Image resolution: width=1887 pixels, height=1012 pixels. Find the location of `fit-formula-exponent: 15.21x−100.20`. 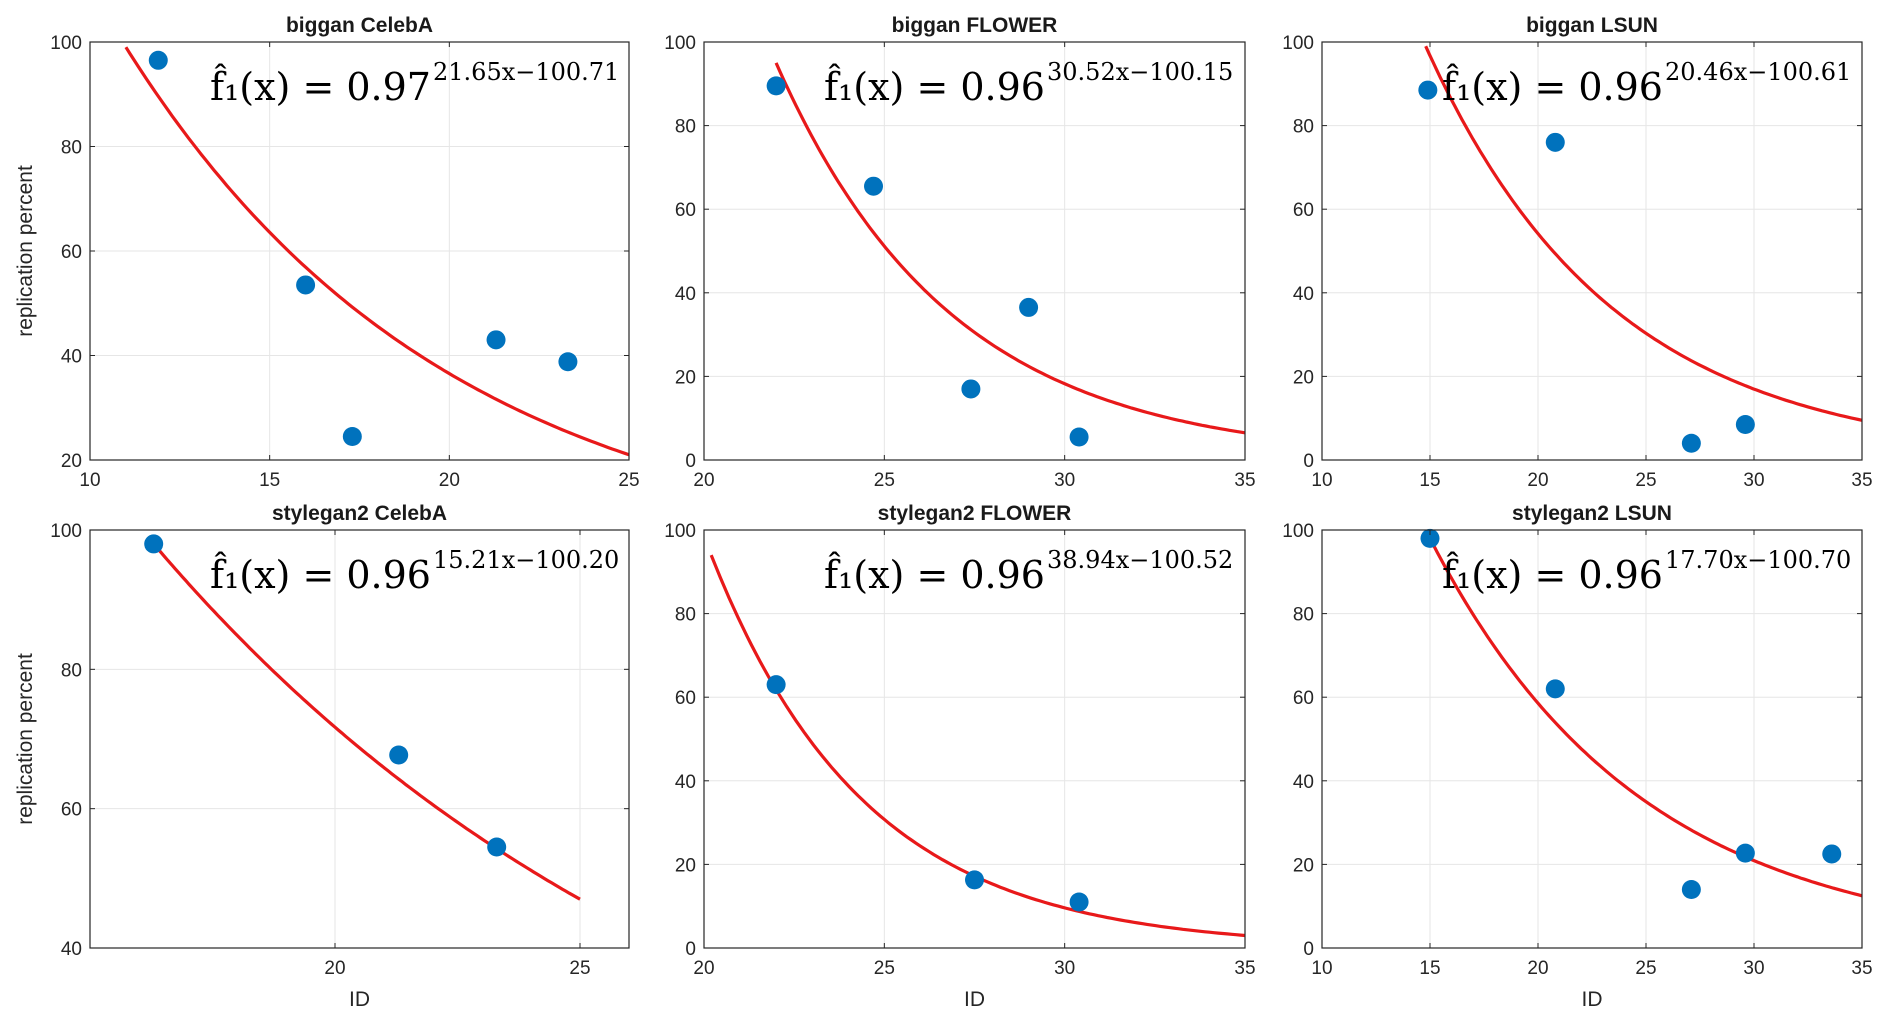

fit-formula-exponent: 15.21x−100.20 is located at coordinates (526, 560).